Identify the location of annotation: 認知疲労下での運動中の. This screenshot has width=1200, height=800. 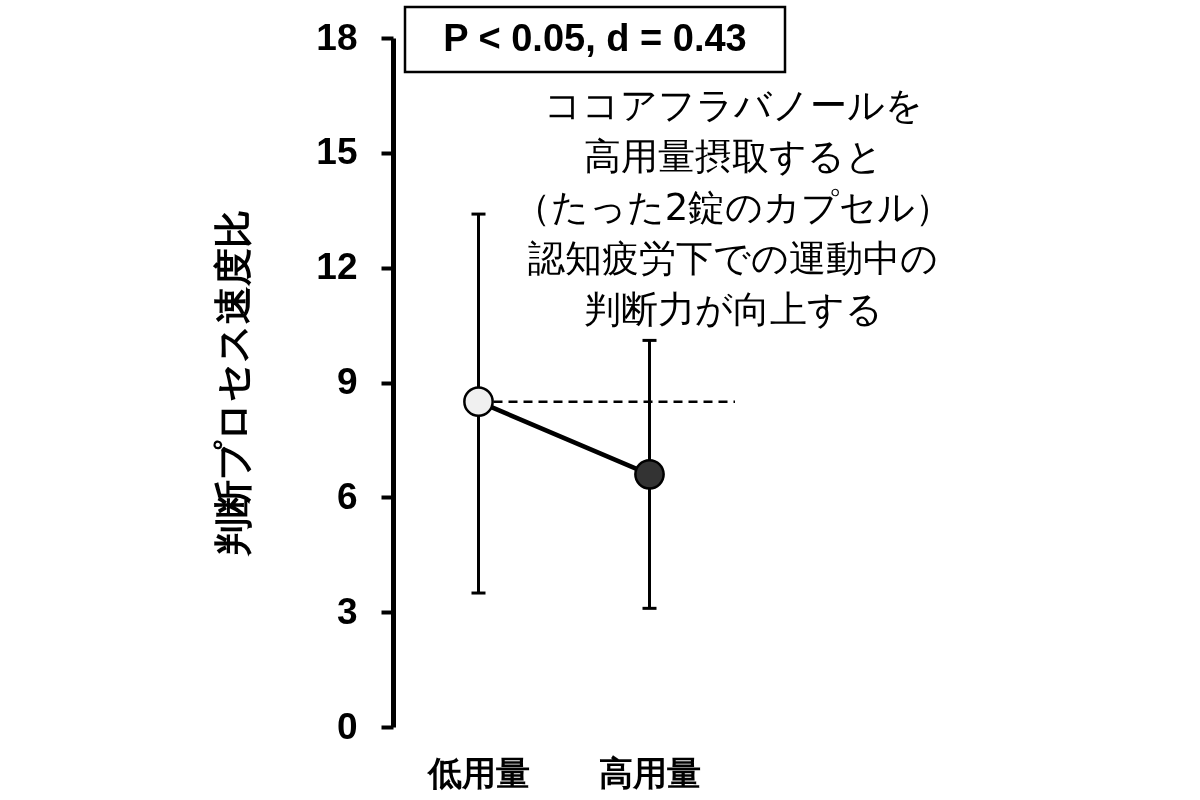
(733, 258).